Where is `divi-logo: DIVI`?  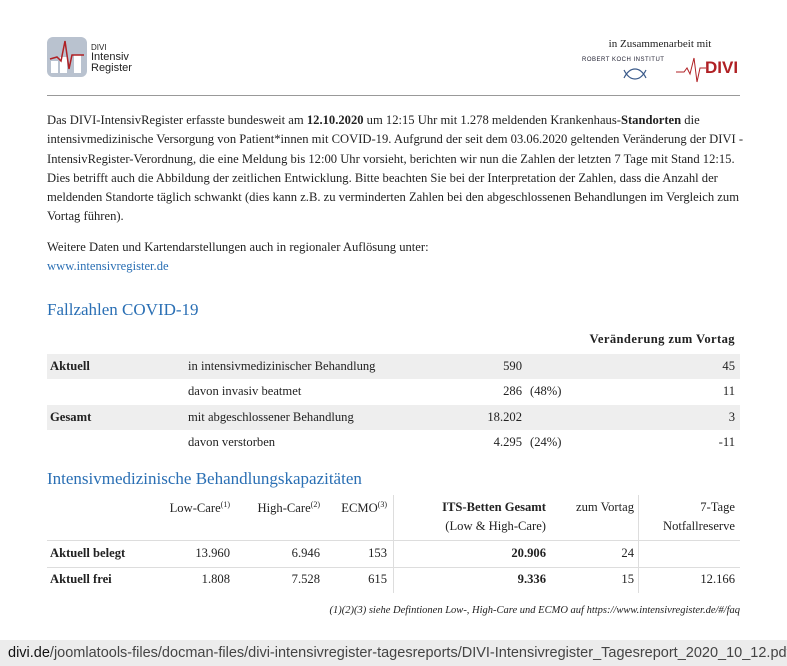 divi-logo: DIVI is located at coordinates (722, 67).